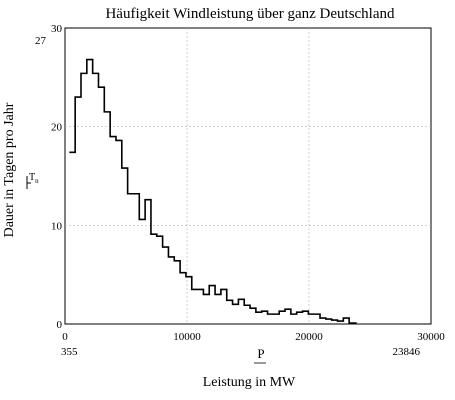  What do you see at coordinates (431, 337) in the screenshot?
I see `x-tick-label: 30000` at bounding box center [431, 337].